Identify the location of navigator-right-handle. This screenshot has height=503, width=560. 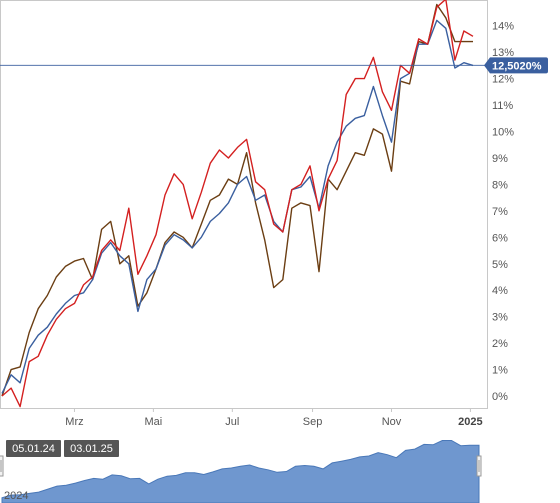
(479, 466).